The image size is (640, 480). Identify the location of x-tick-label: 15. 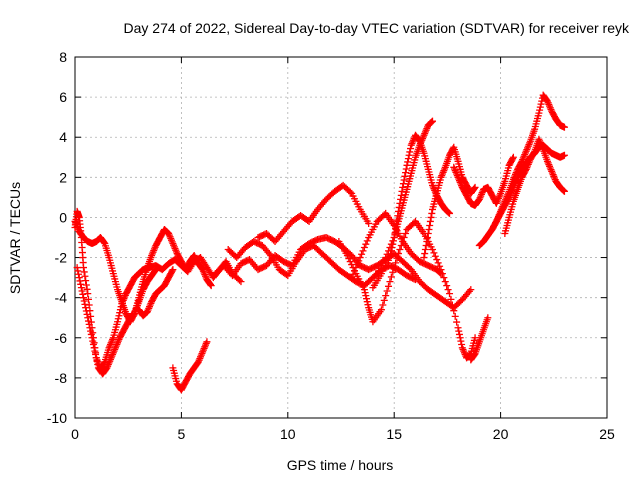
(394, 434).